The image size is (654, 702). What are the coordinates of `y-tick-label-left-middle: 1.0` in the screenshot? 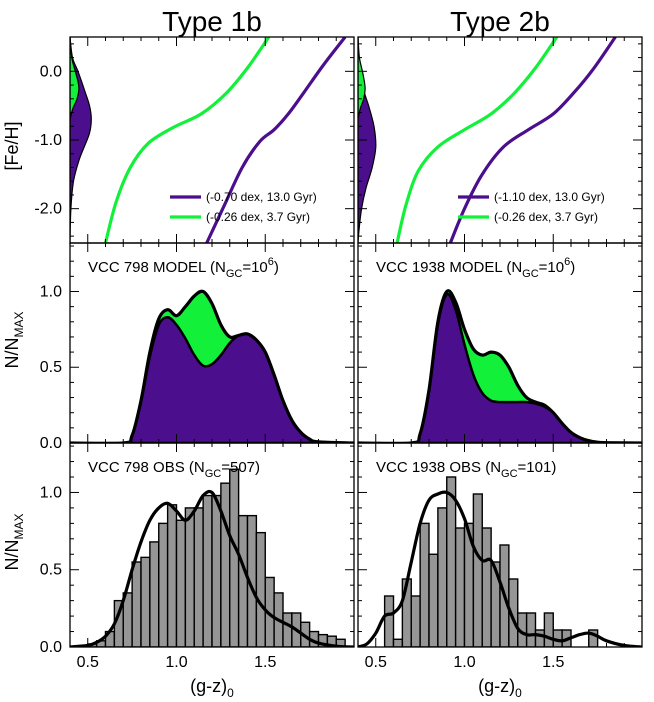 It's located at (51, 291).